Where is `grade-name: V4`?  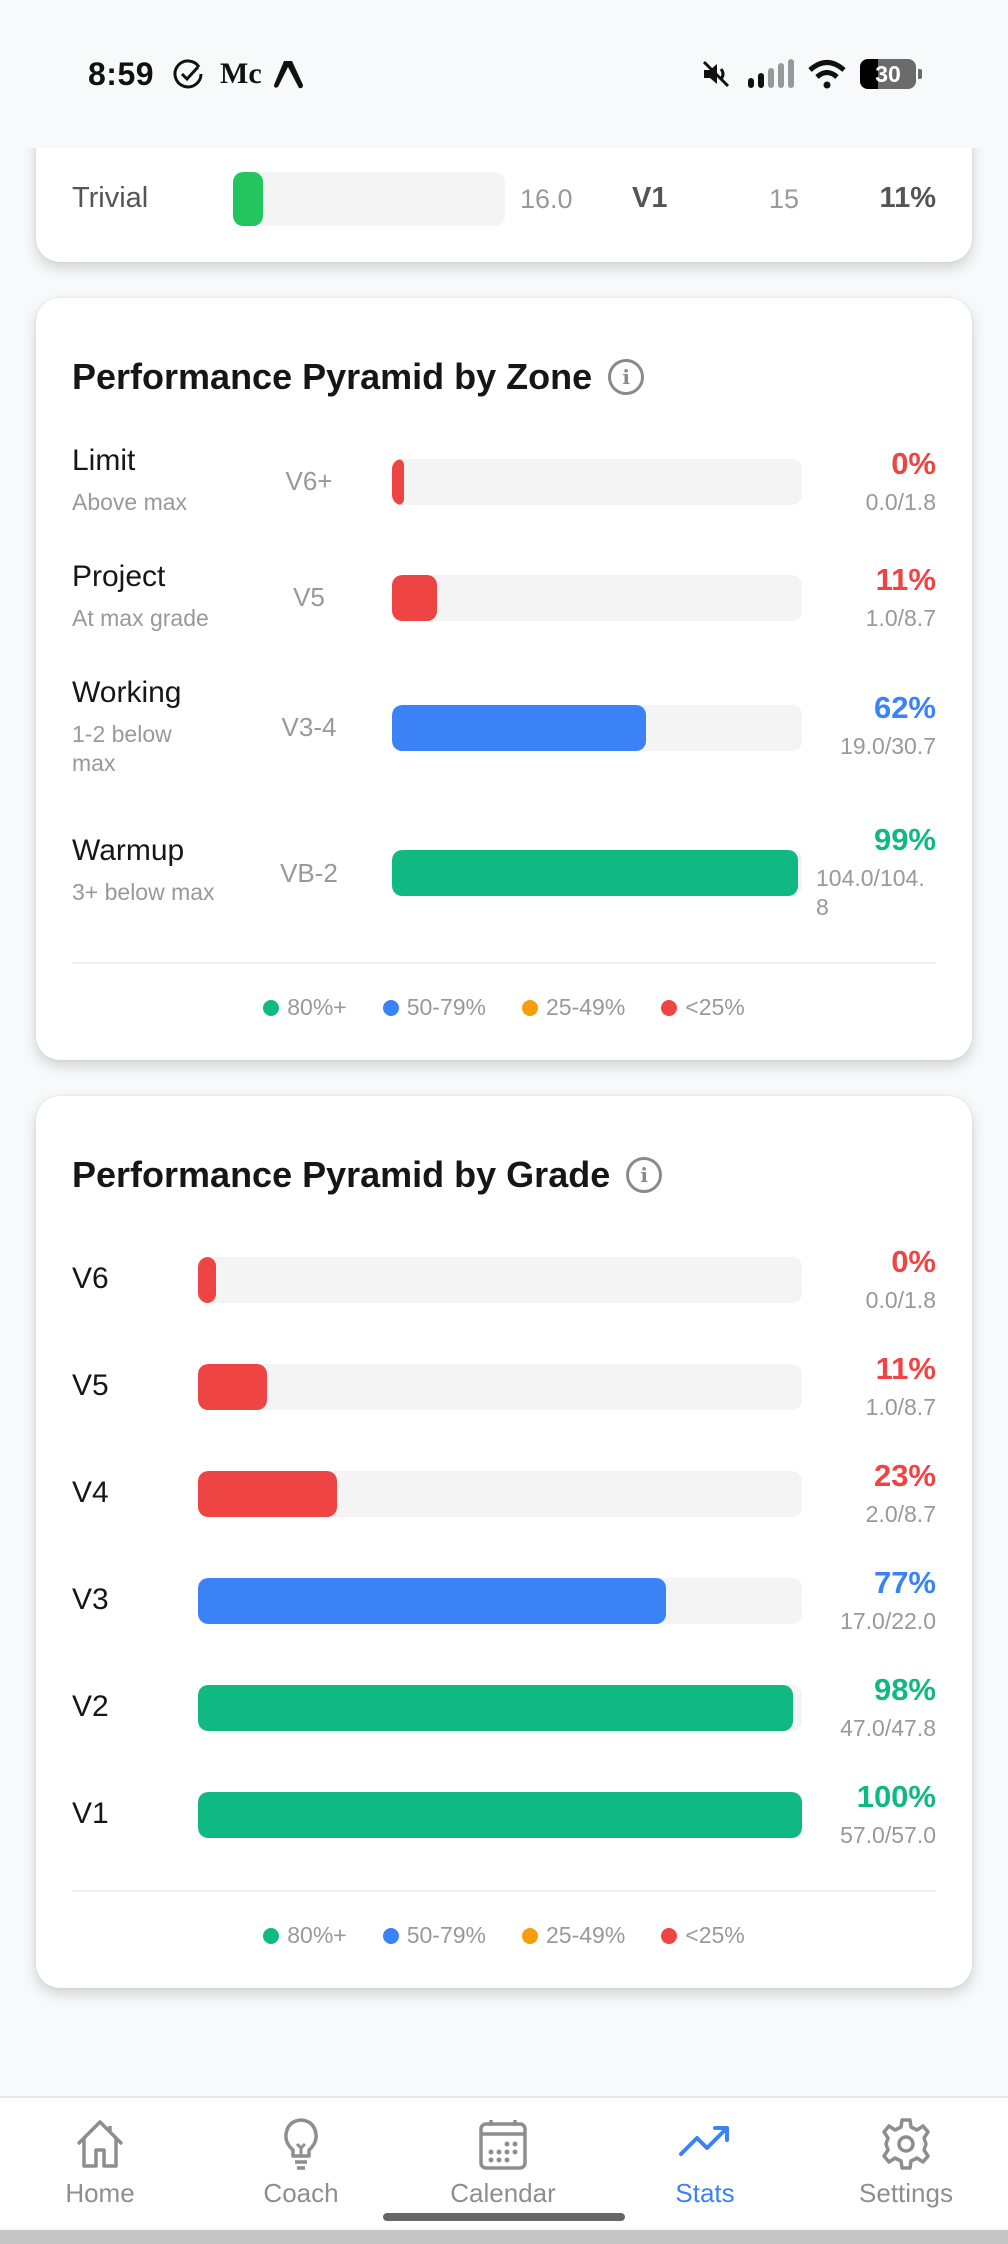 grade-name: V4 is located at coordinates (90, 1492).